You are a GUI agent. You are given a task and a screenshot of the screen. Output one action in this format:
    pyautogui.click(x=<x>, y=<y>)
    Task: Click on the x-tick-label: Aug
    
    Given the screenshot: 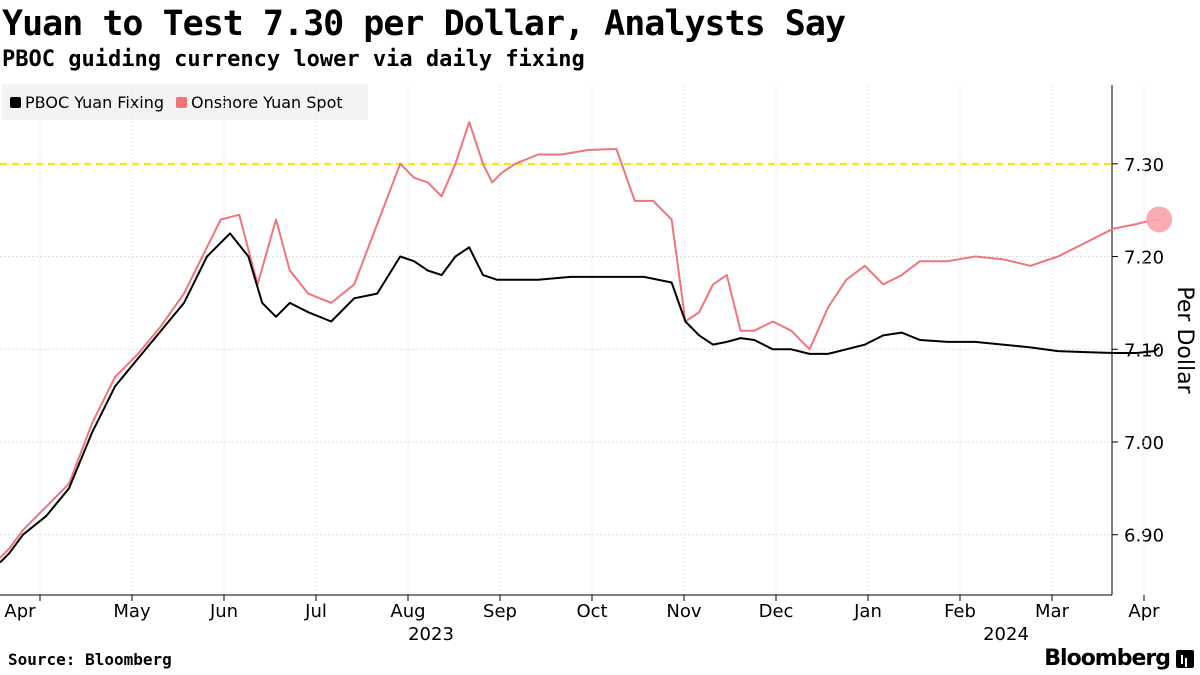 What is the action you would take?
    pyautogui.click(x=407, y=611)
    